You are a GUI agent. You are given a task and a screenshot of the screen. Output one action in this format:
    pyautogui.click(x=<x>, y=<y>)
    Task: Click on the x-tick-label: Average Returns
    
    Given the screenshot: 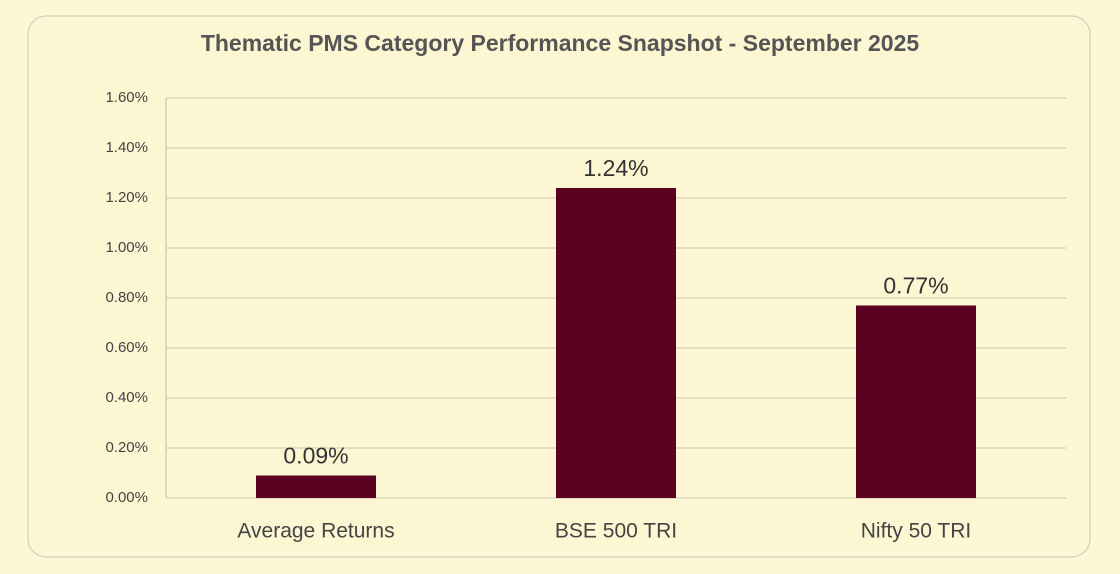 What is the action you would take?
    pyautogui.click(x=315, y=531)
    